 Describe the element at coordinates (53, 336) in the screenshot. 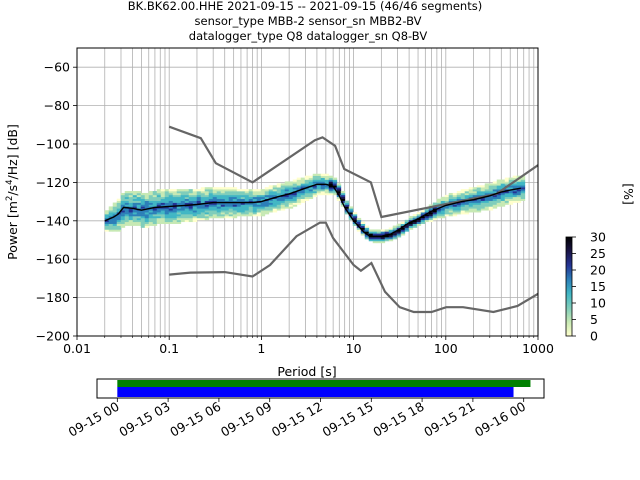

I see `y-tick-label: −200` at that location.